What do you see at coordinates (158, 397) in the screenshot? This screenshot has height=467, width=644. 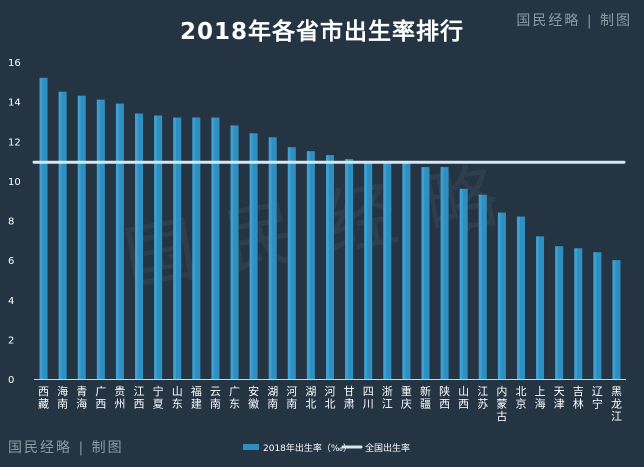 I see `x-tick-label: 宁夏` at bounding box center [158, 397].